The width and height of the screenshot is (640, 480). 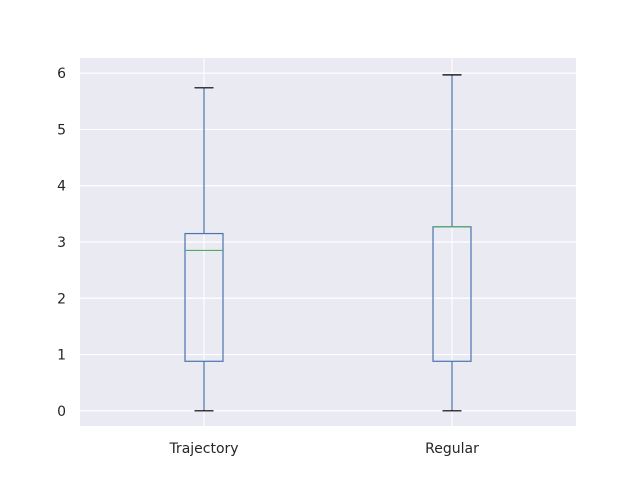 What do you see at coordinates (61, 356) in the screenshot?
I see `y-tick-label: 1` at bounding box center [61, 356].